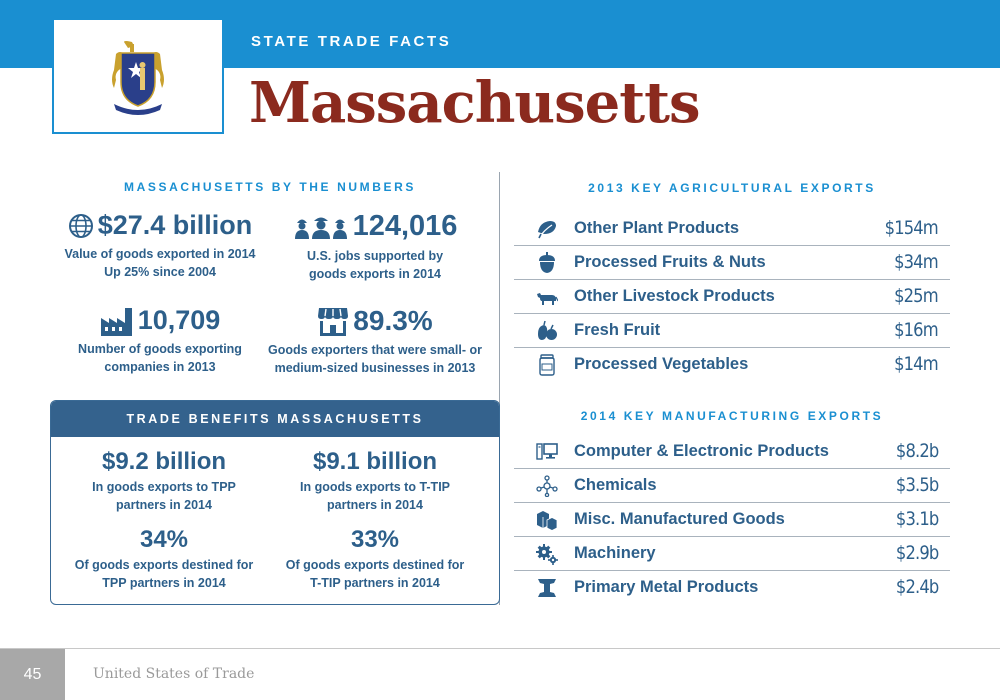 The height and width of the screenshot is (700, 1000). Describe the element at coordinates (179, 320) in the screenshot. I see `stat-value: 10,709` at that location.